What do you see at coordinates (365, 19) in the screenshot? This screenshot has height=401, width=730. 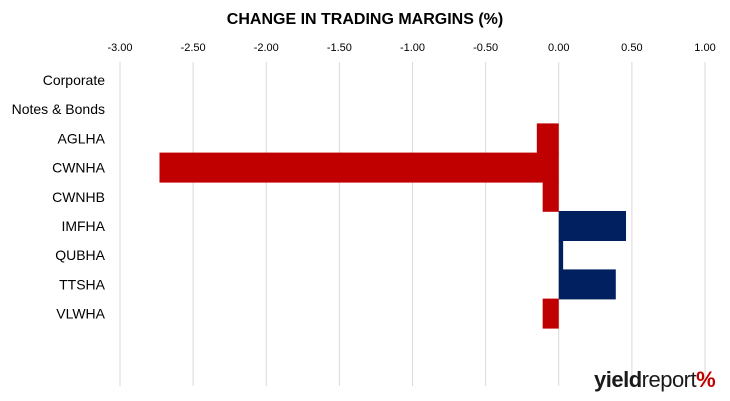 I see `chart-title: CHANGE IN TRADING MARGINS (%)` at bounding box center [365, 19].